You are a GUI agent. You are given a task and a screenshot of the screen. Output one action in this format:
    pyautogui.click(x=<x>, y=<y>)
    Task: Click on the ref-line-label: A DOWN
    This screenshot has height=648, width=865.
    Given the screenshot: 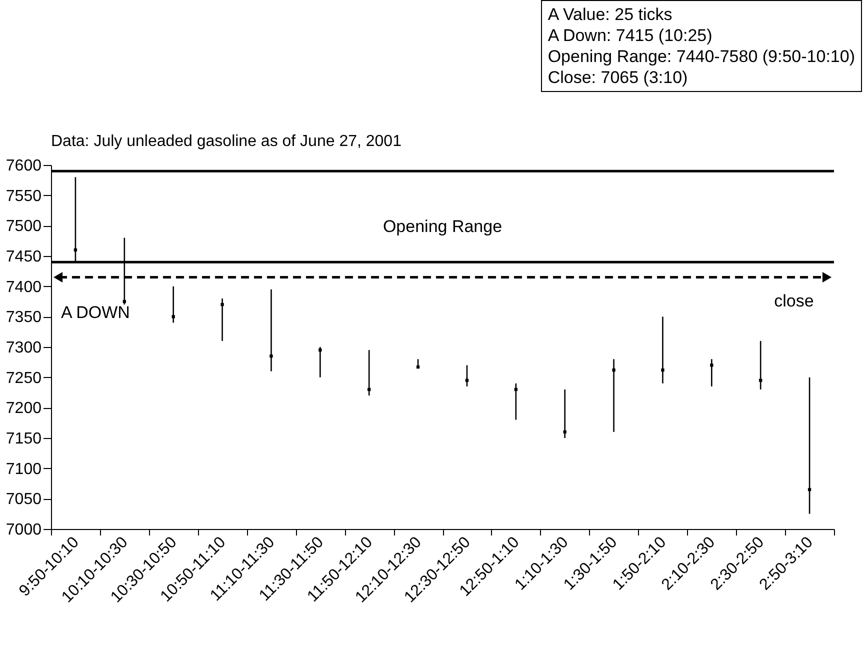 What is the action you would take?
    pyautogui.click(x=95, y=312)
    